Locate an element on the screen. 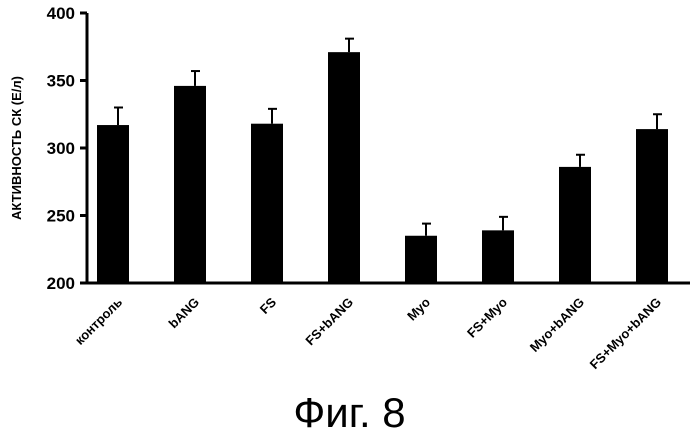  y-axis: 200 250 300 350 400 is located at coordinates (68, 148).